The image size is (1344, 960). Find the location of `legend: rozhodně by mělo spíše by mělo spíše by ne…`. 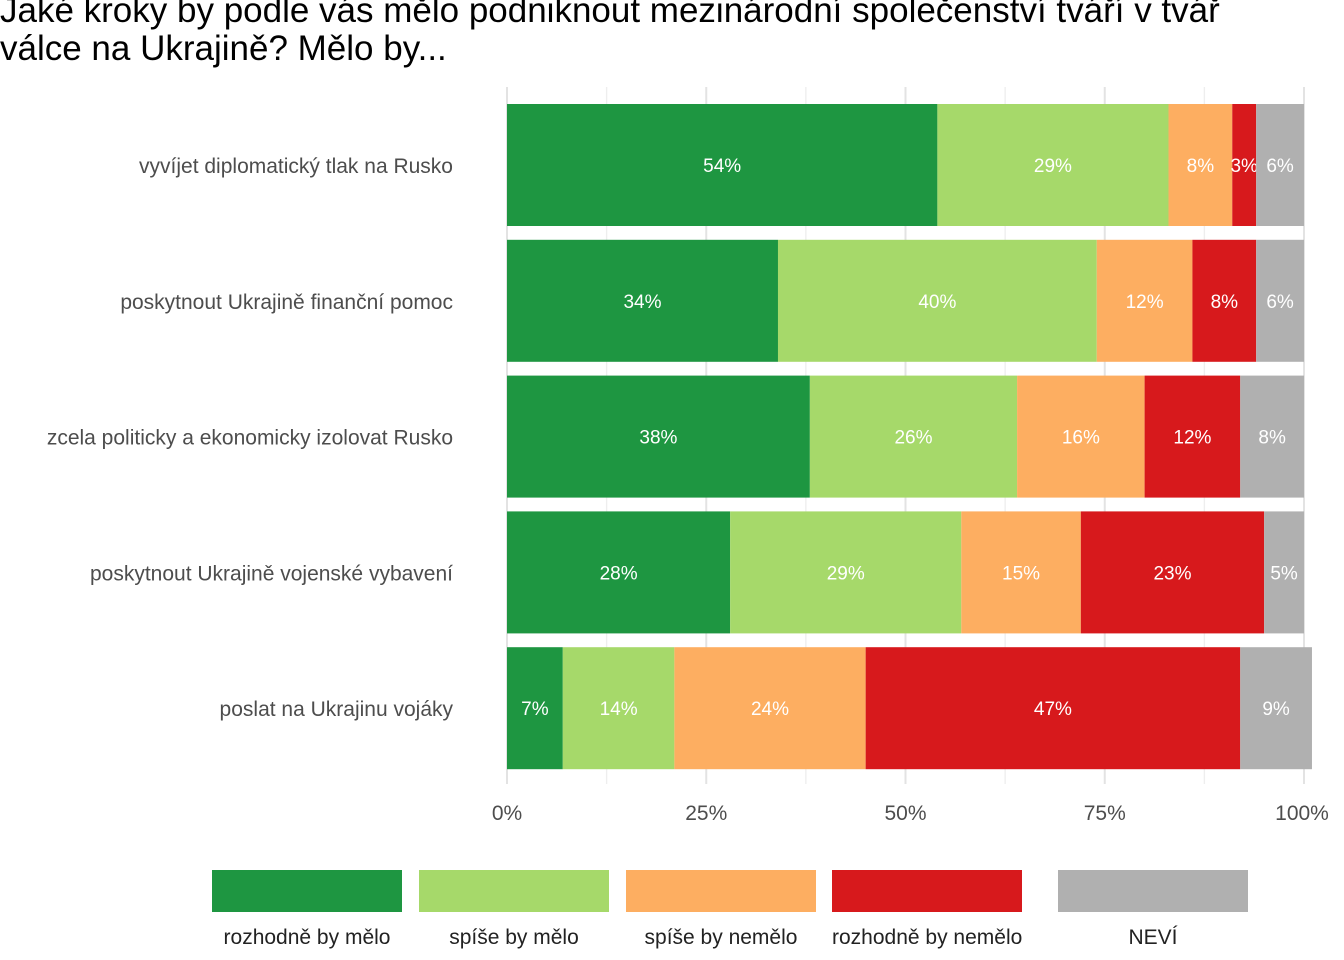

legend: rozhodně by mělo spíše by mělo spíše by ne… is located at coordinates (672, 910).